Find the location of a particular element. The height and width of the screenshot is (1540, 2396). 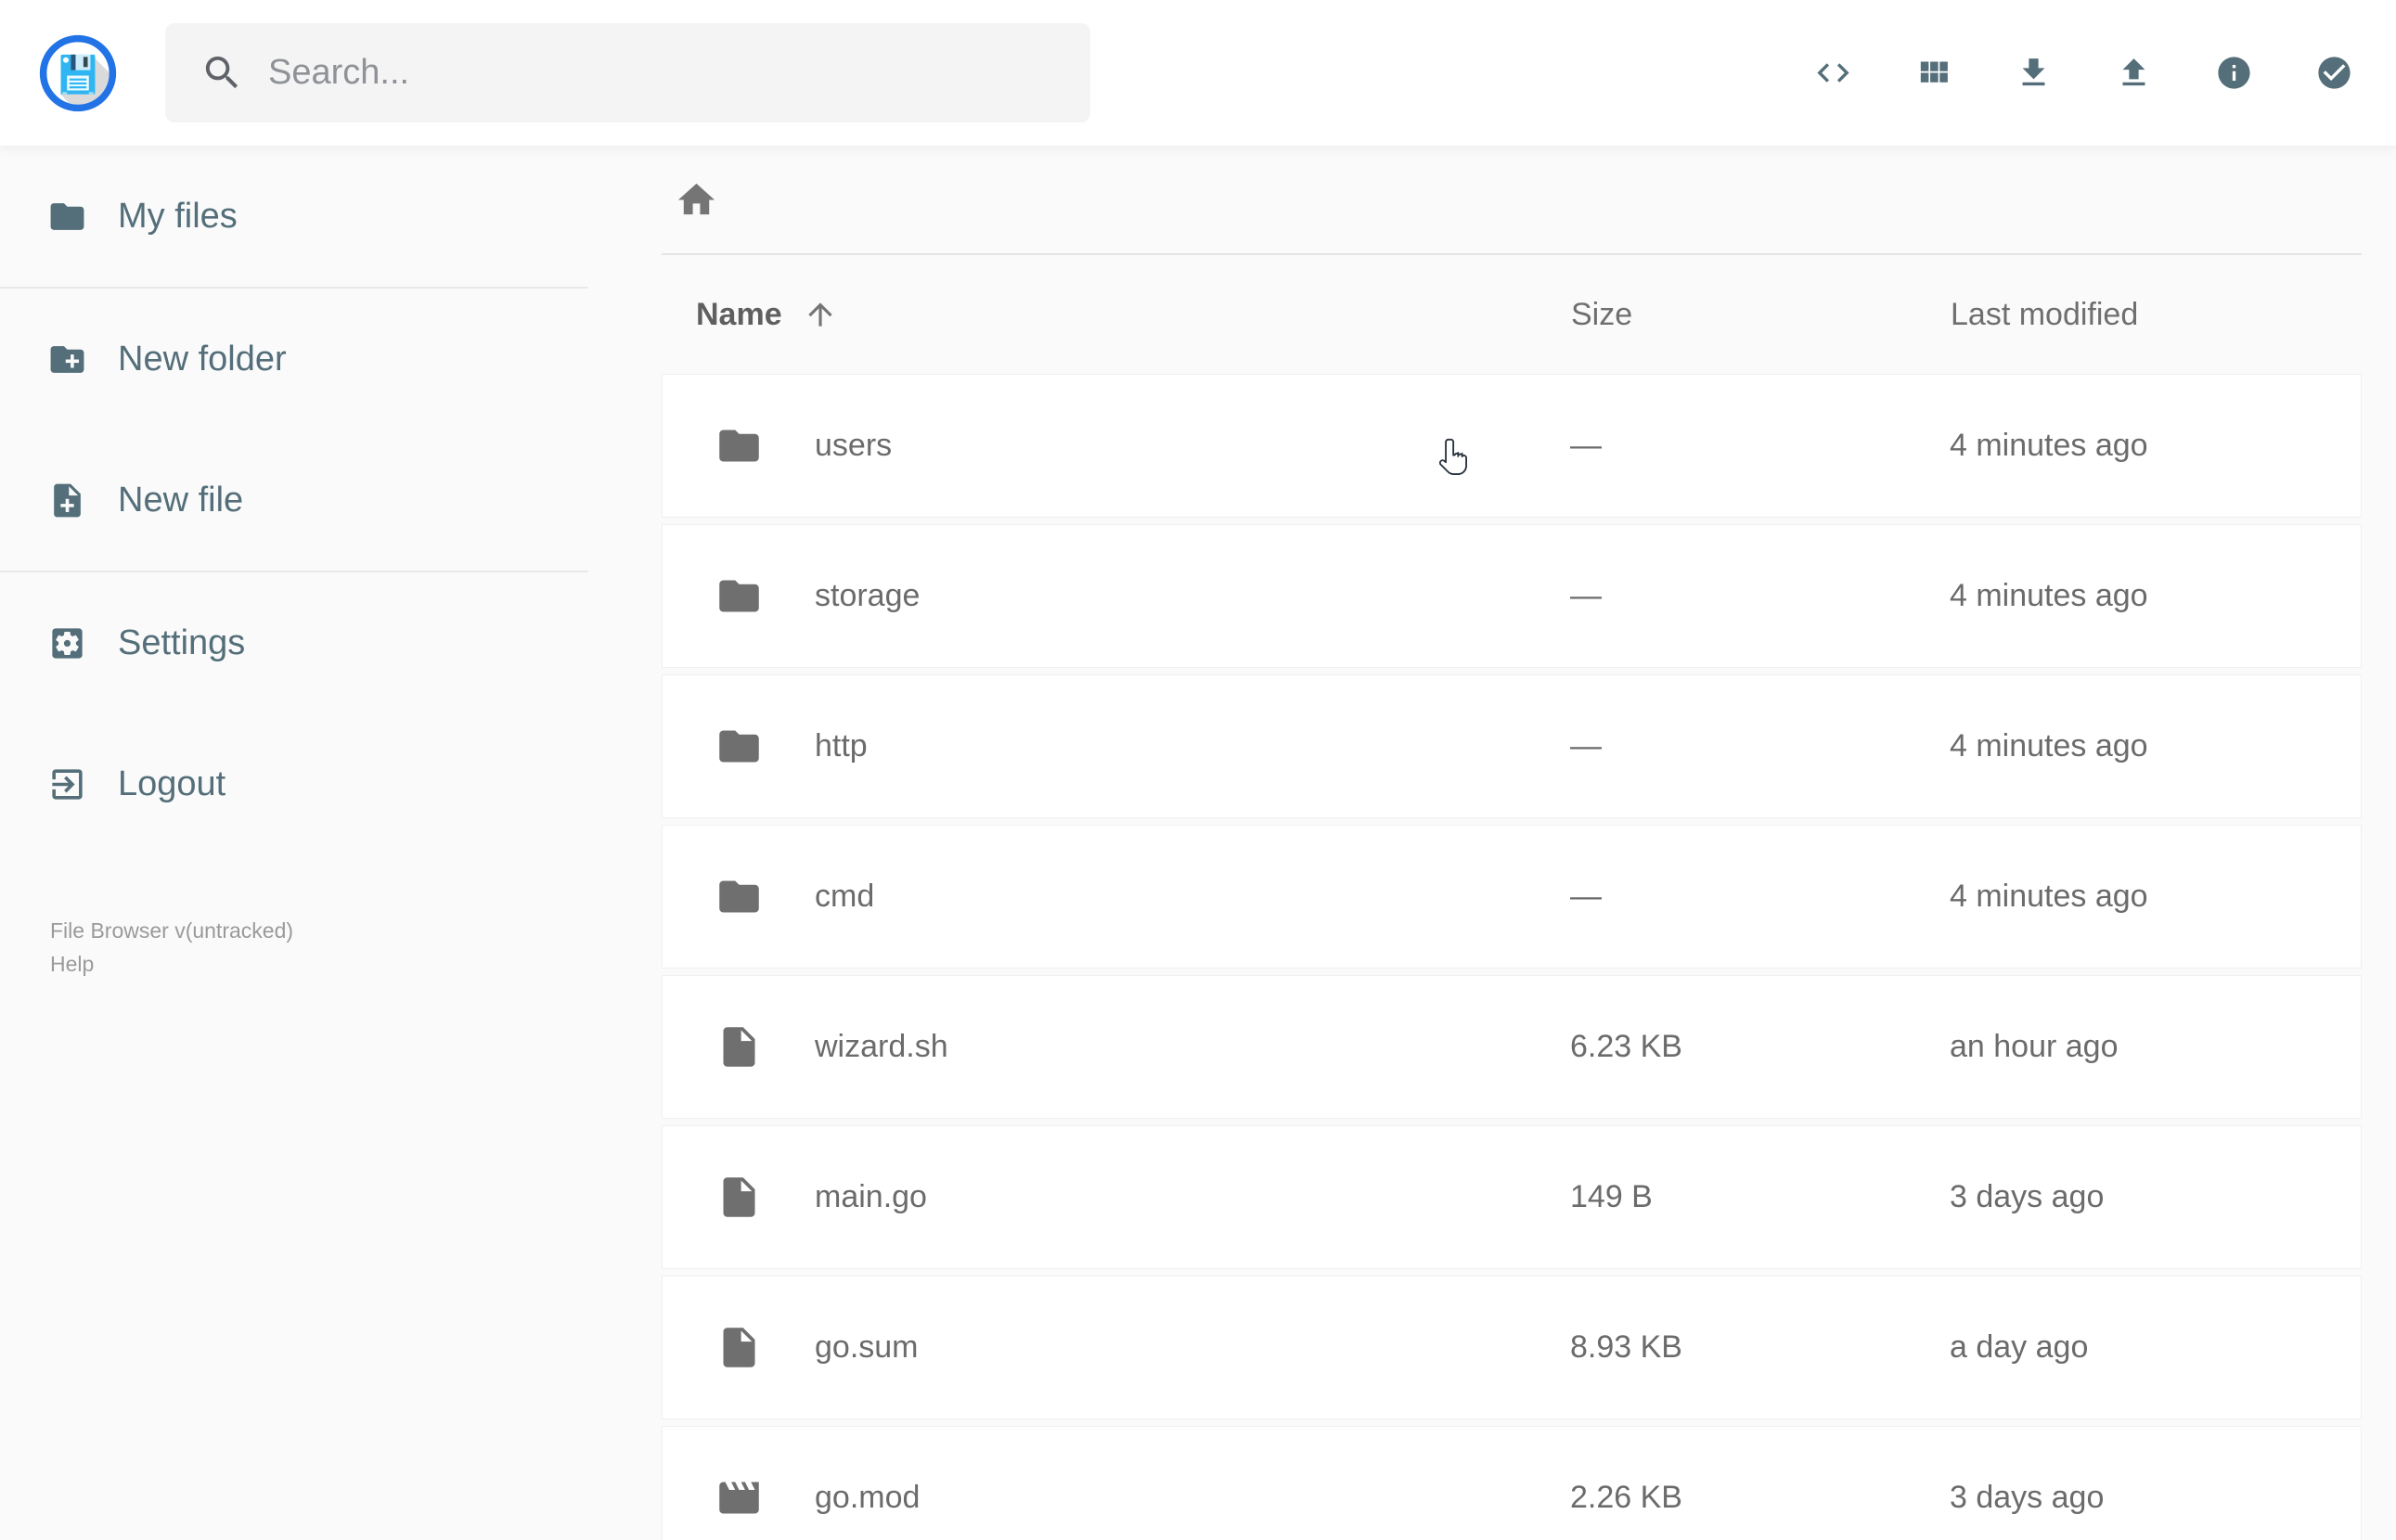

table-row: cmd — 4 minutes ago is located at coordinates (1512, 897).